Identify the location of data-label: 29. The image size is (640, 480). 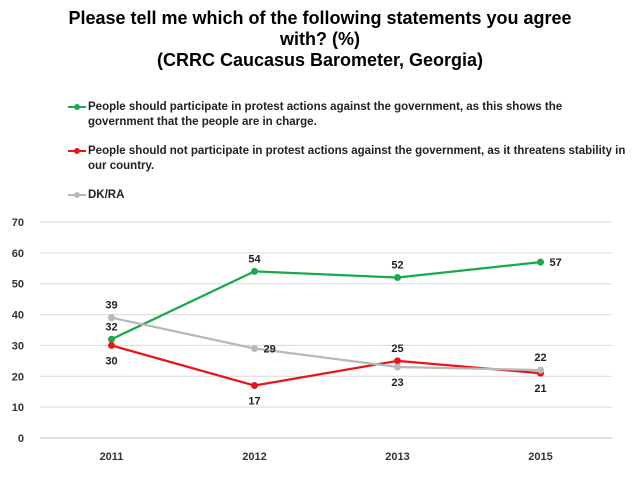
(270, 350).